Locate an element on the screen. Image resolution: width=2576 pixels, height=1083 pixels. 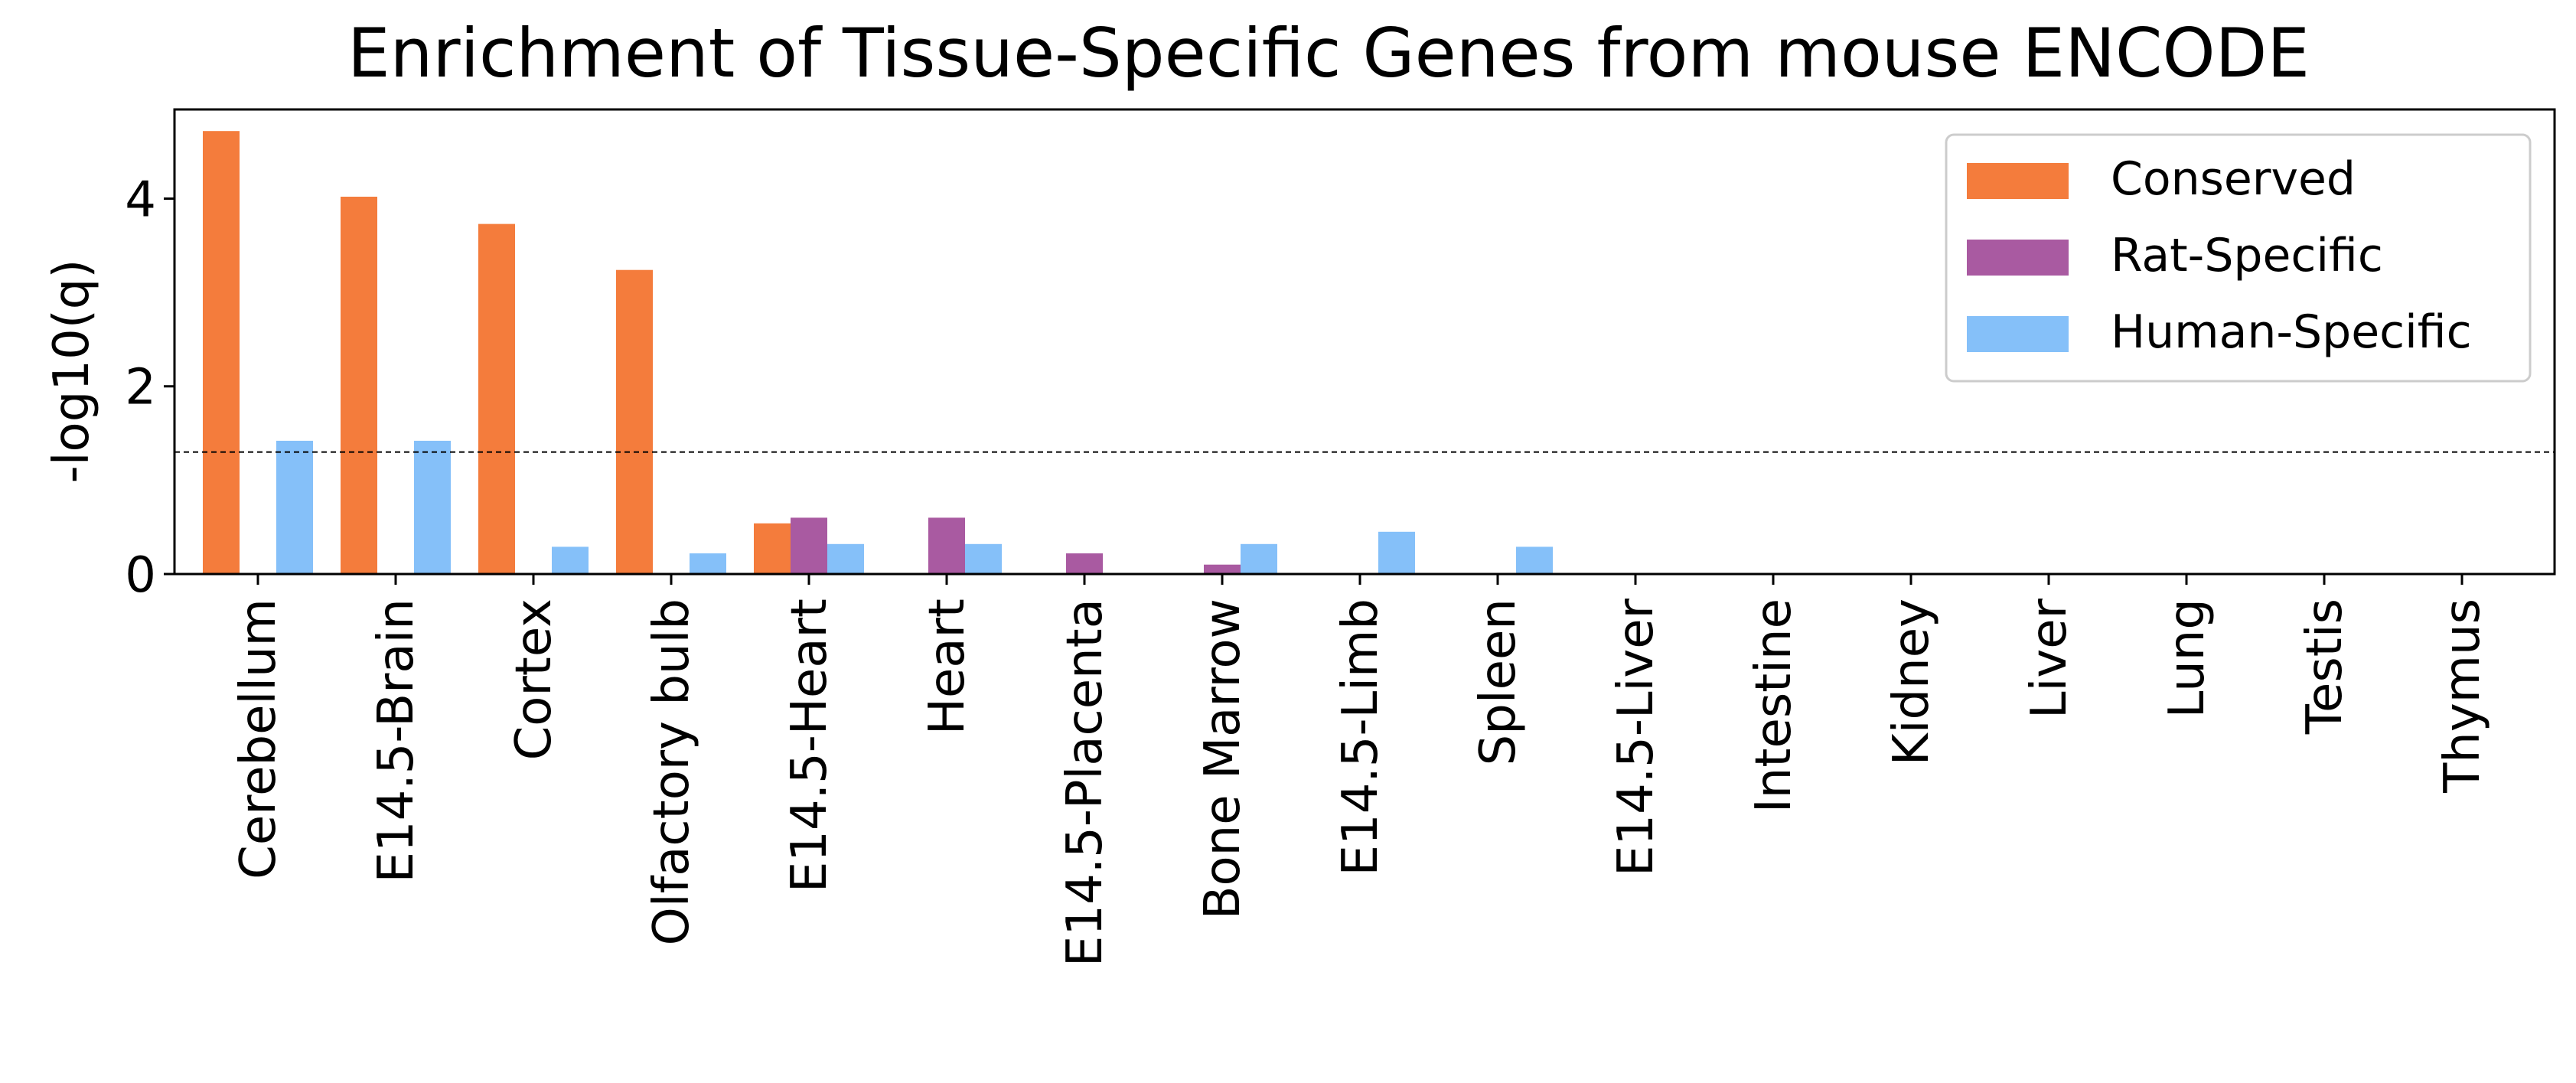
x-tick-label-14: Lung is located at coordinates (2187, 658).